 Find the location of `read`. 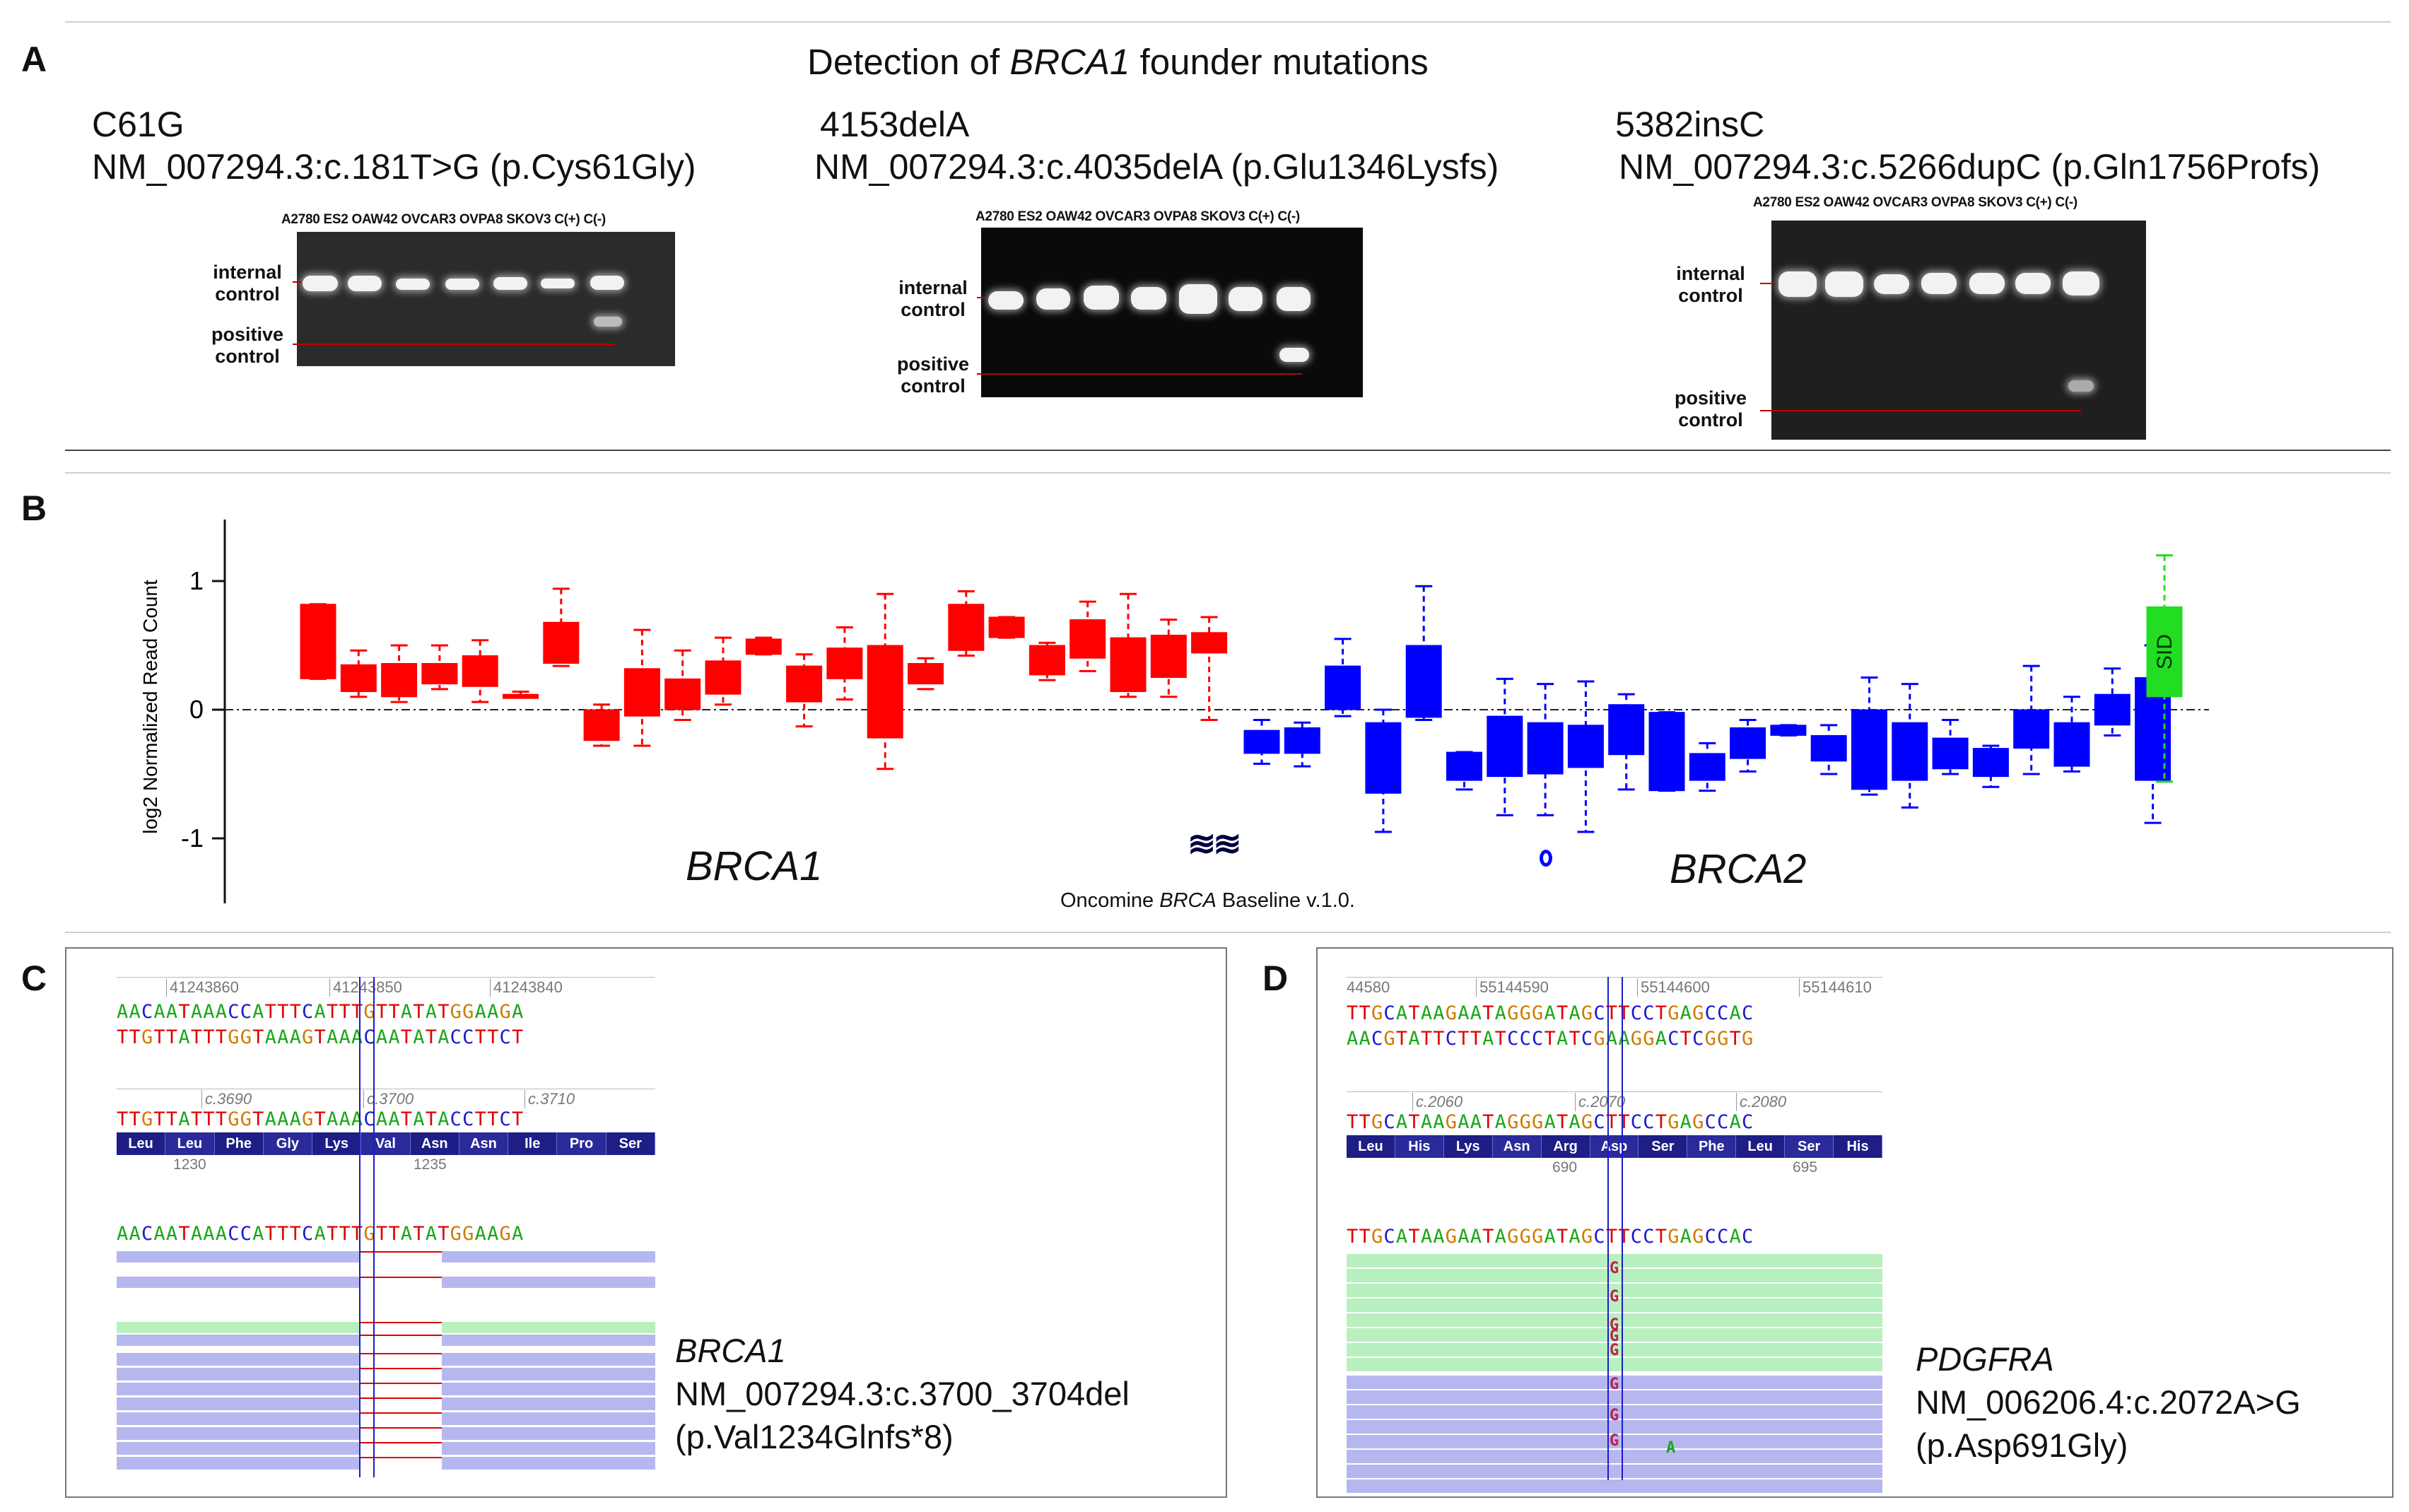

read is located at coordinates (1615, 1456).